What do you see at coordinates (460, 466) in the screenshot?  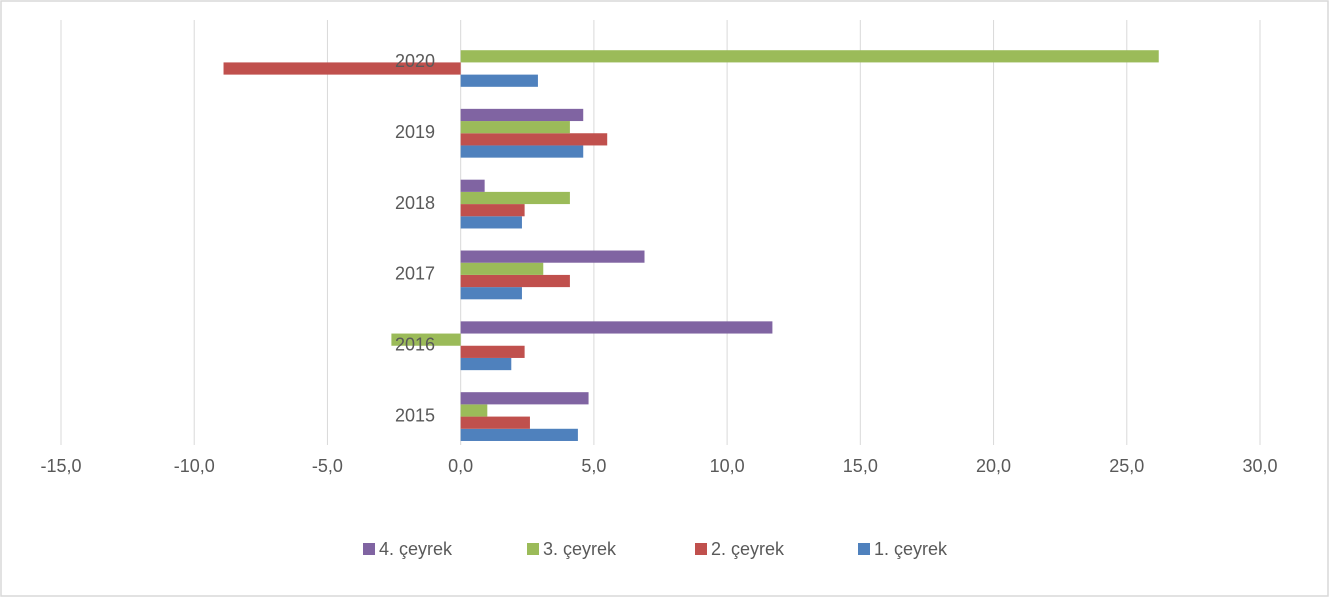 I see `x-tick-label: 0,0` at bounding box center [460, 466].